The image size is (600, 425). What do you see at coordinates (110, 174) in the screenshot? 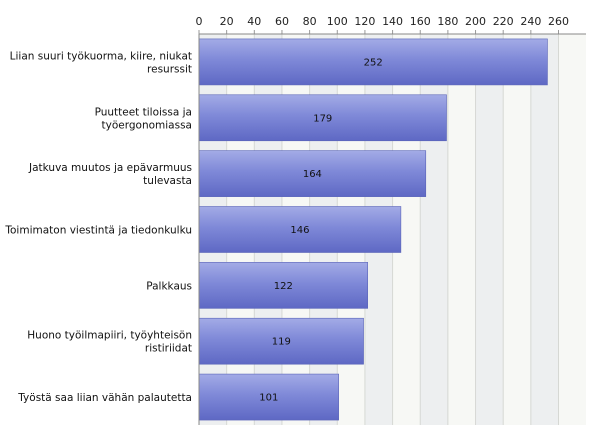
I see `category-label: Jatkuva muutos ja epävarmuus tulevasta` at bounding box center [110, 174].